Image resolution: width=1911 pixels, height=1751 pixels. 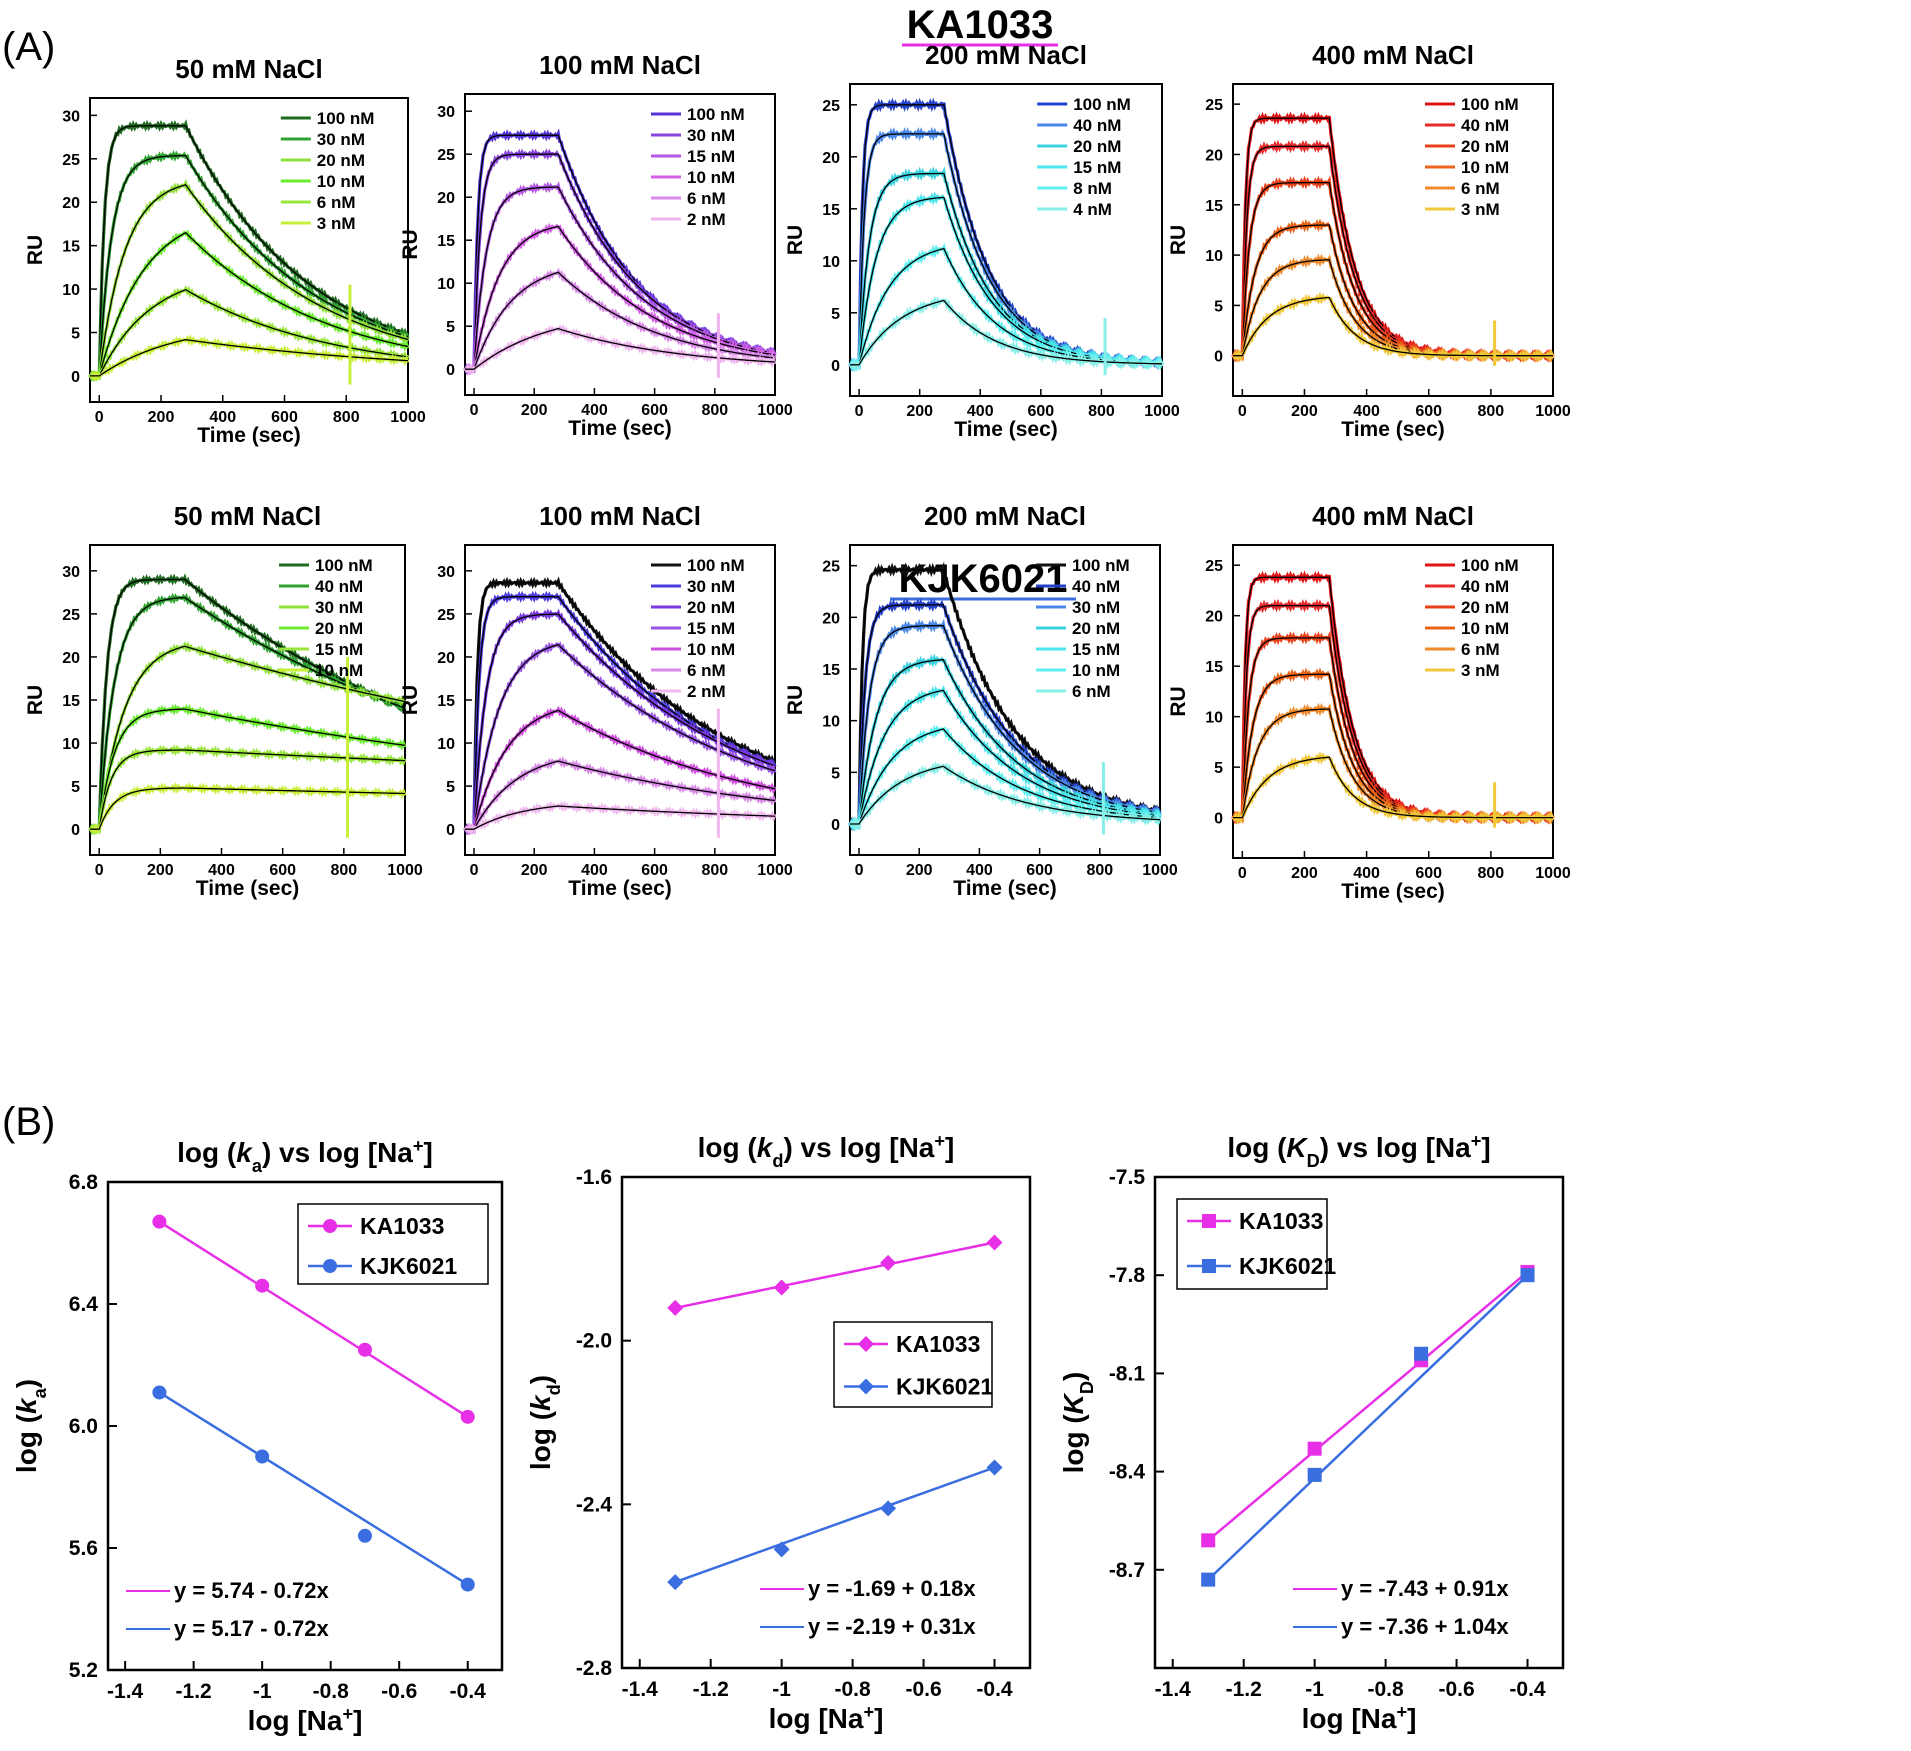 What do you see at coordinates (1393, 746) in the screenshot?
I see `sensorgram-10nM` at bounding box center [1393, 746].